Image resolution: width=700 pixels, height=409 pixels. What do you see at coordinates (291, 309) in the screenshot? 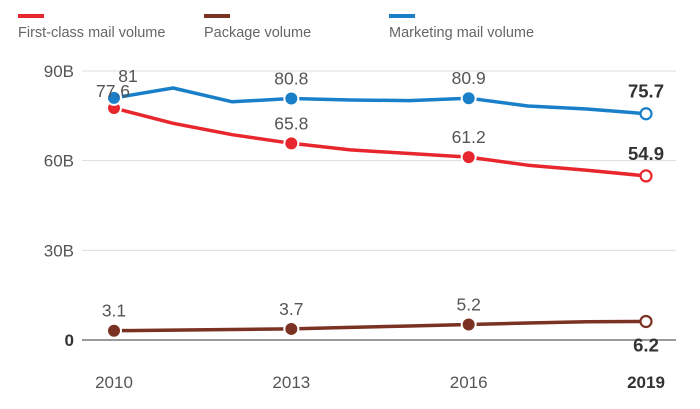
I see `data-label-package: 3.7` at bounding box center [291, 309].